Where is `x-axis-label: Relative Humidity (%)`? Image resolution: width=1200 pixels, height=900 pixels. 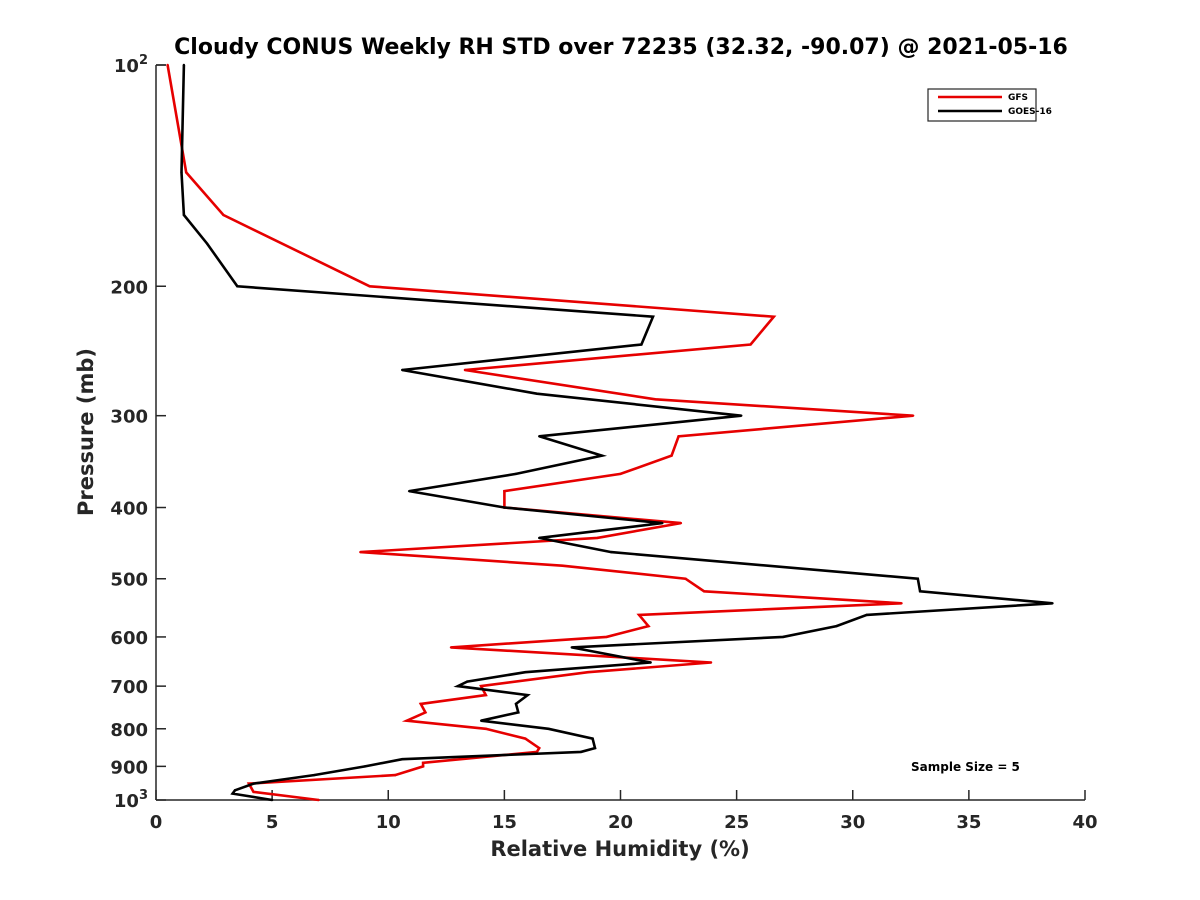 x-axis-label: Relative Humidity (%) is located at coordinates (619, 849).